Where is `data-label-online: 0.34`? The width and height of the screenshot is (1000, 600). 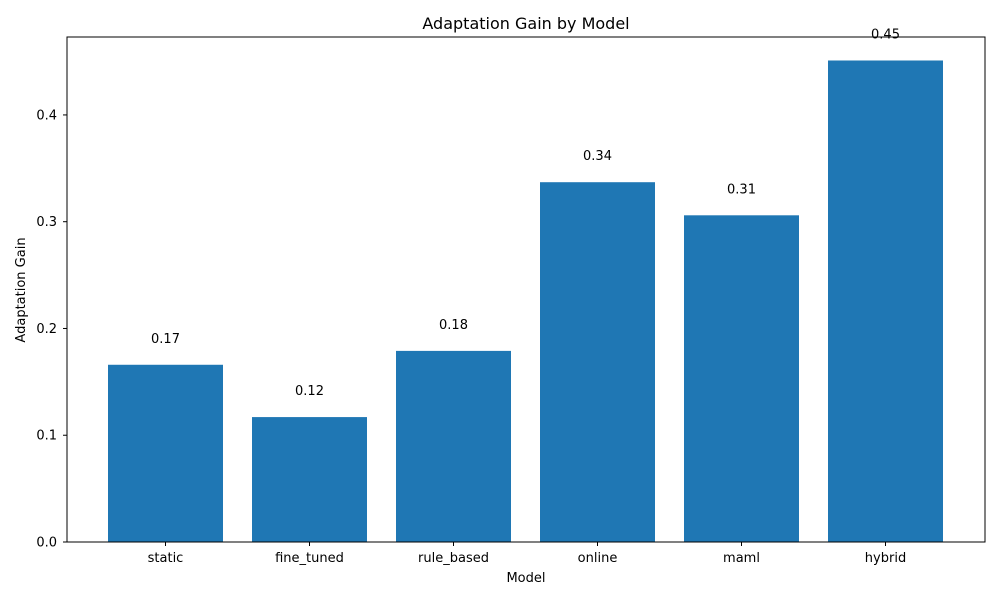
data-label-online: 0.34 is located at coordinates (597, 156).